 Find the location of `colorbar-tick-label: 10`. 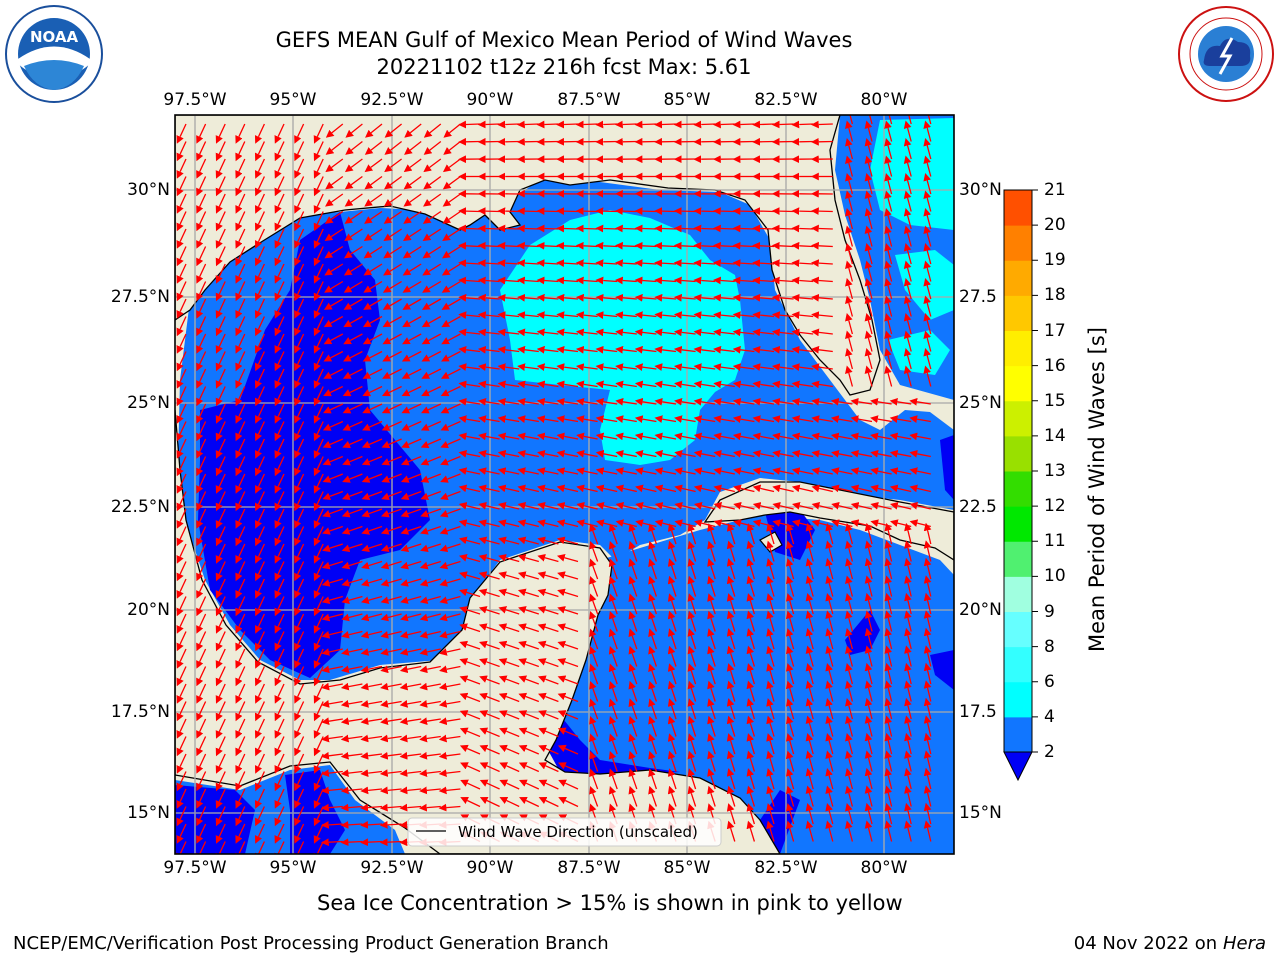

colorbar-tick-label: 10 is located at coordinates (1055, 576).